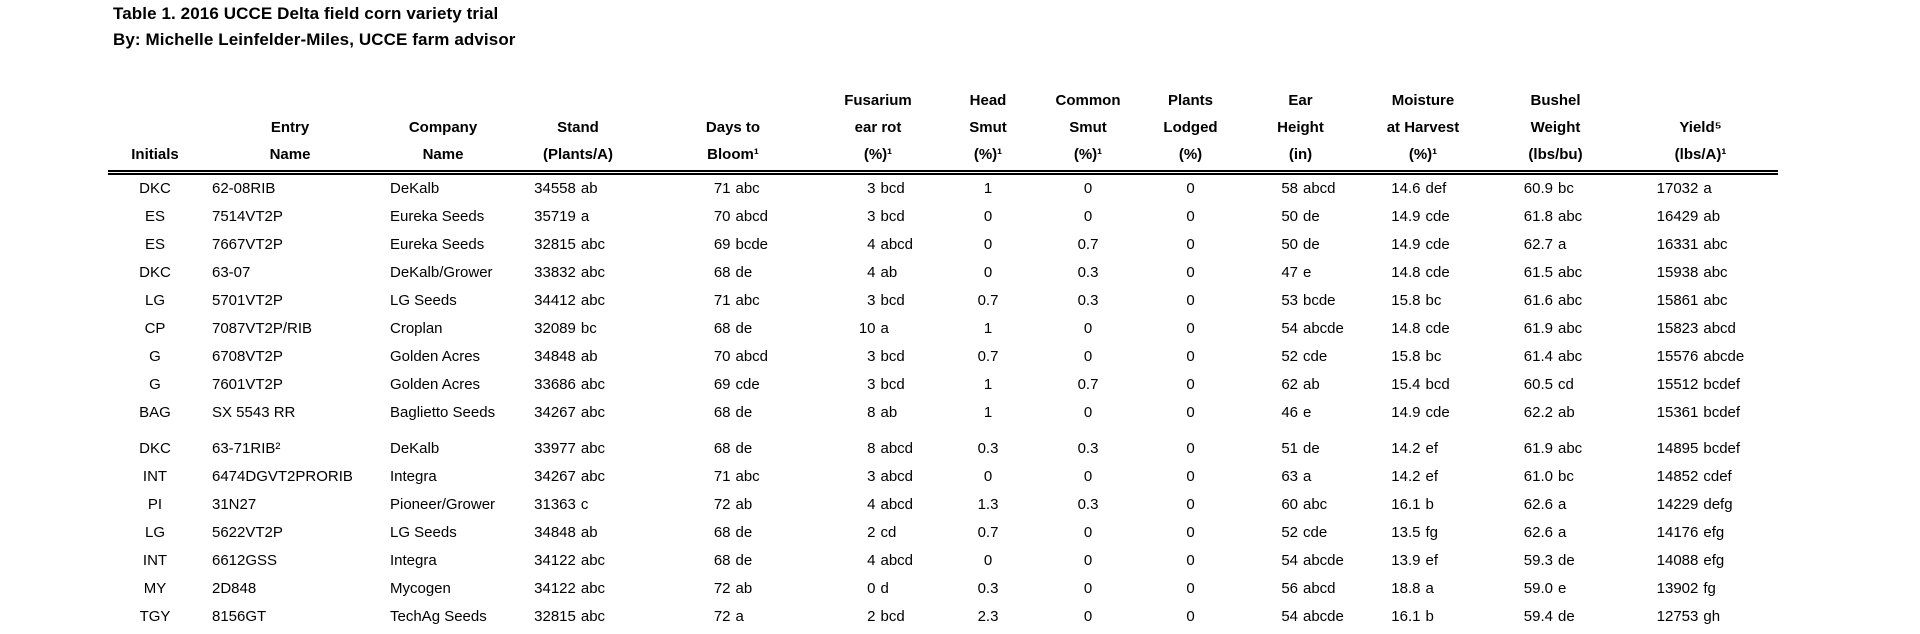 The image size is (1920, 634). Describe the element at coordinates (443, 127) in the screenshot. I see `column-header: Company` at that location.